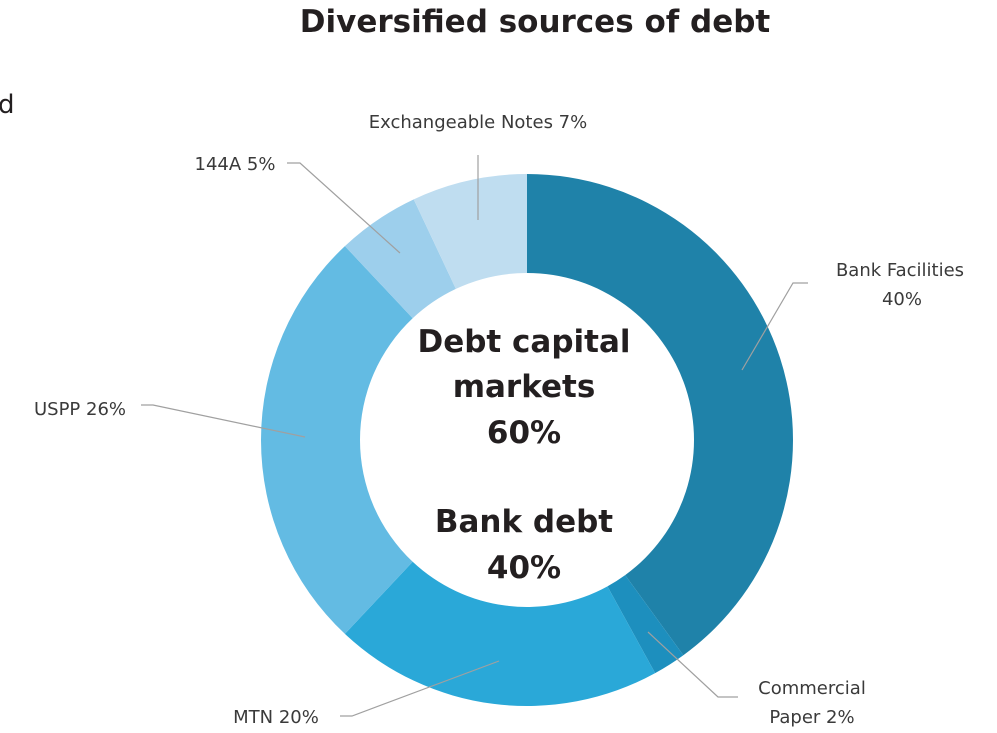  I want to click on slice-label-bank-facilities: 40%, so click(902, 299).